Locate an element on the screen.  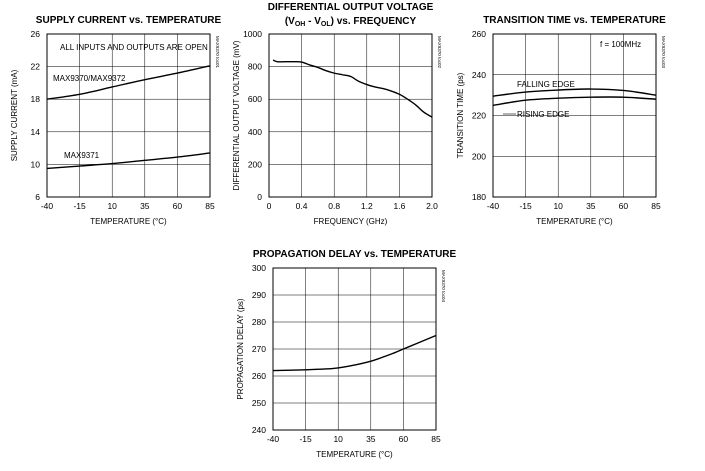
y-tick-label: 800 is located at coordinates (255, 67).